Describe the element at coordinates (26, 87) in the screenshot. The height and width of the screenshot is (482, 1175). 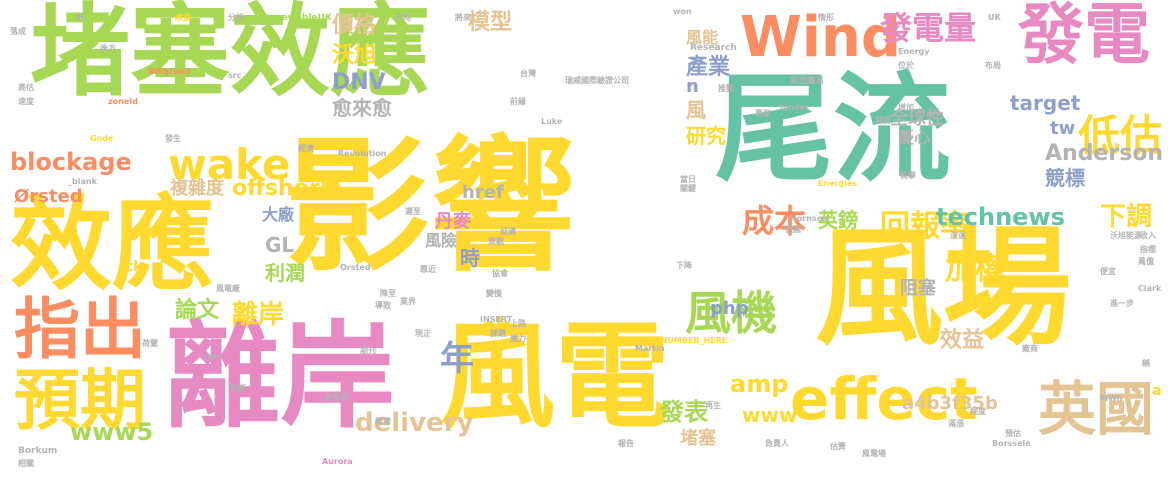
I see `word: 高估` at that location.